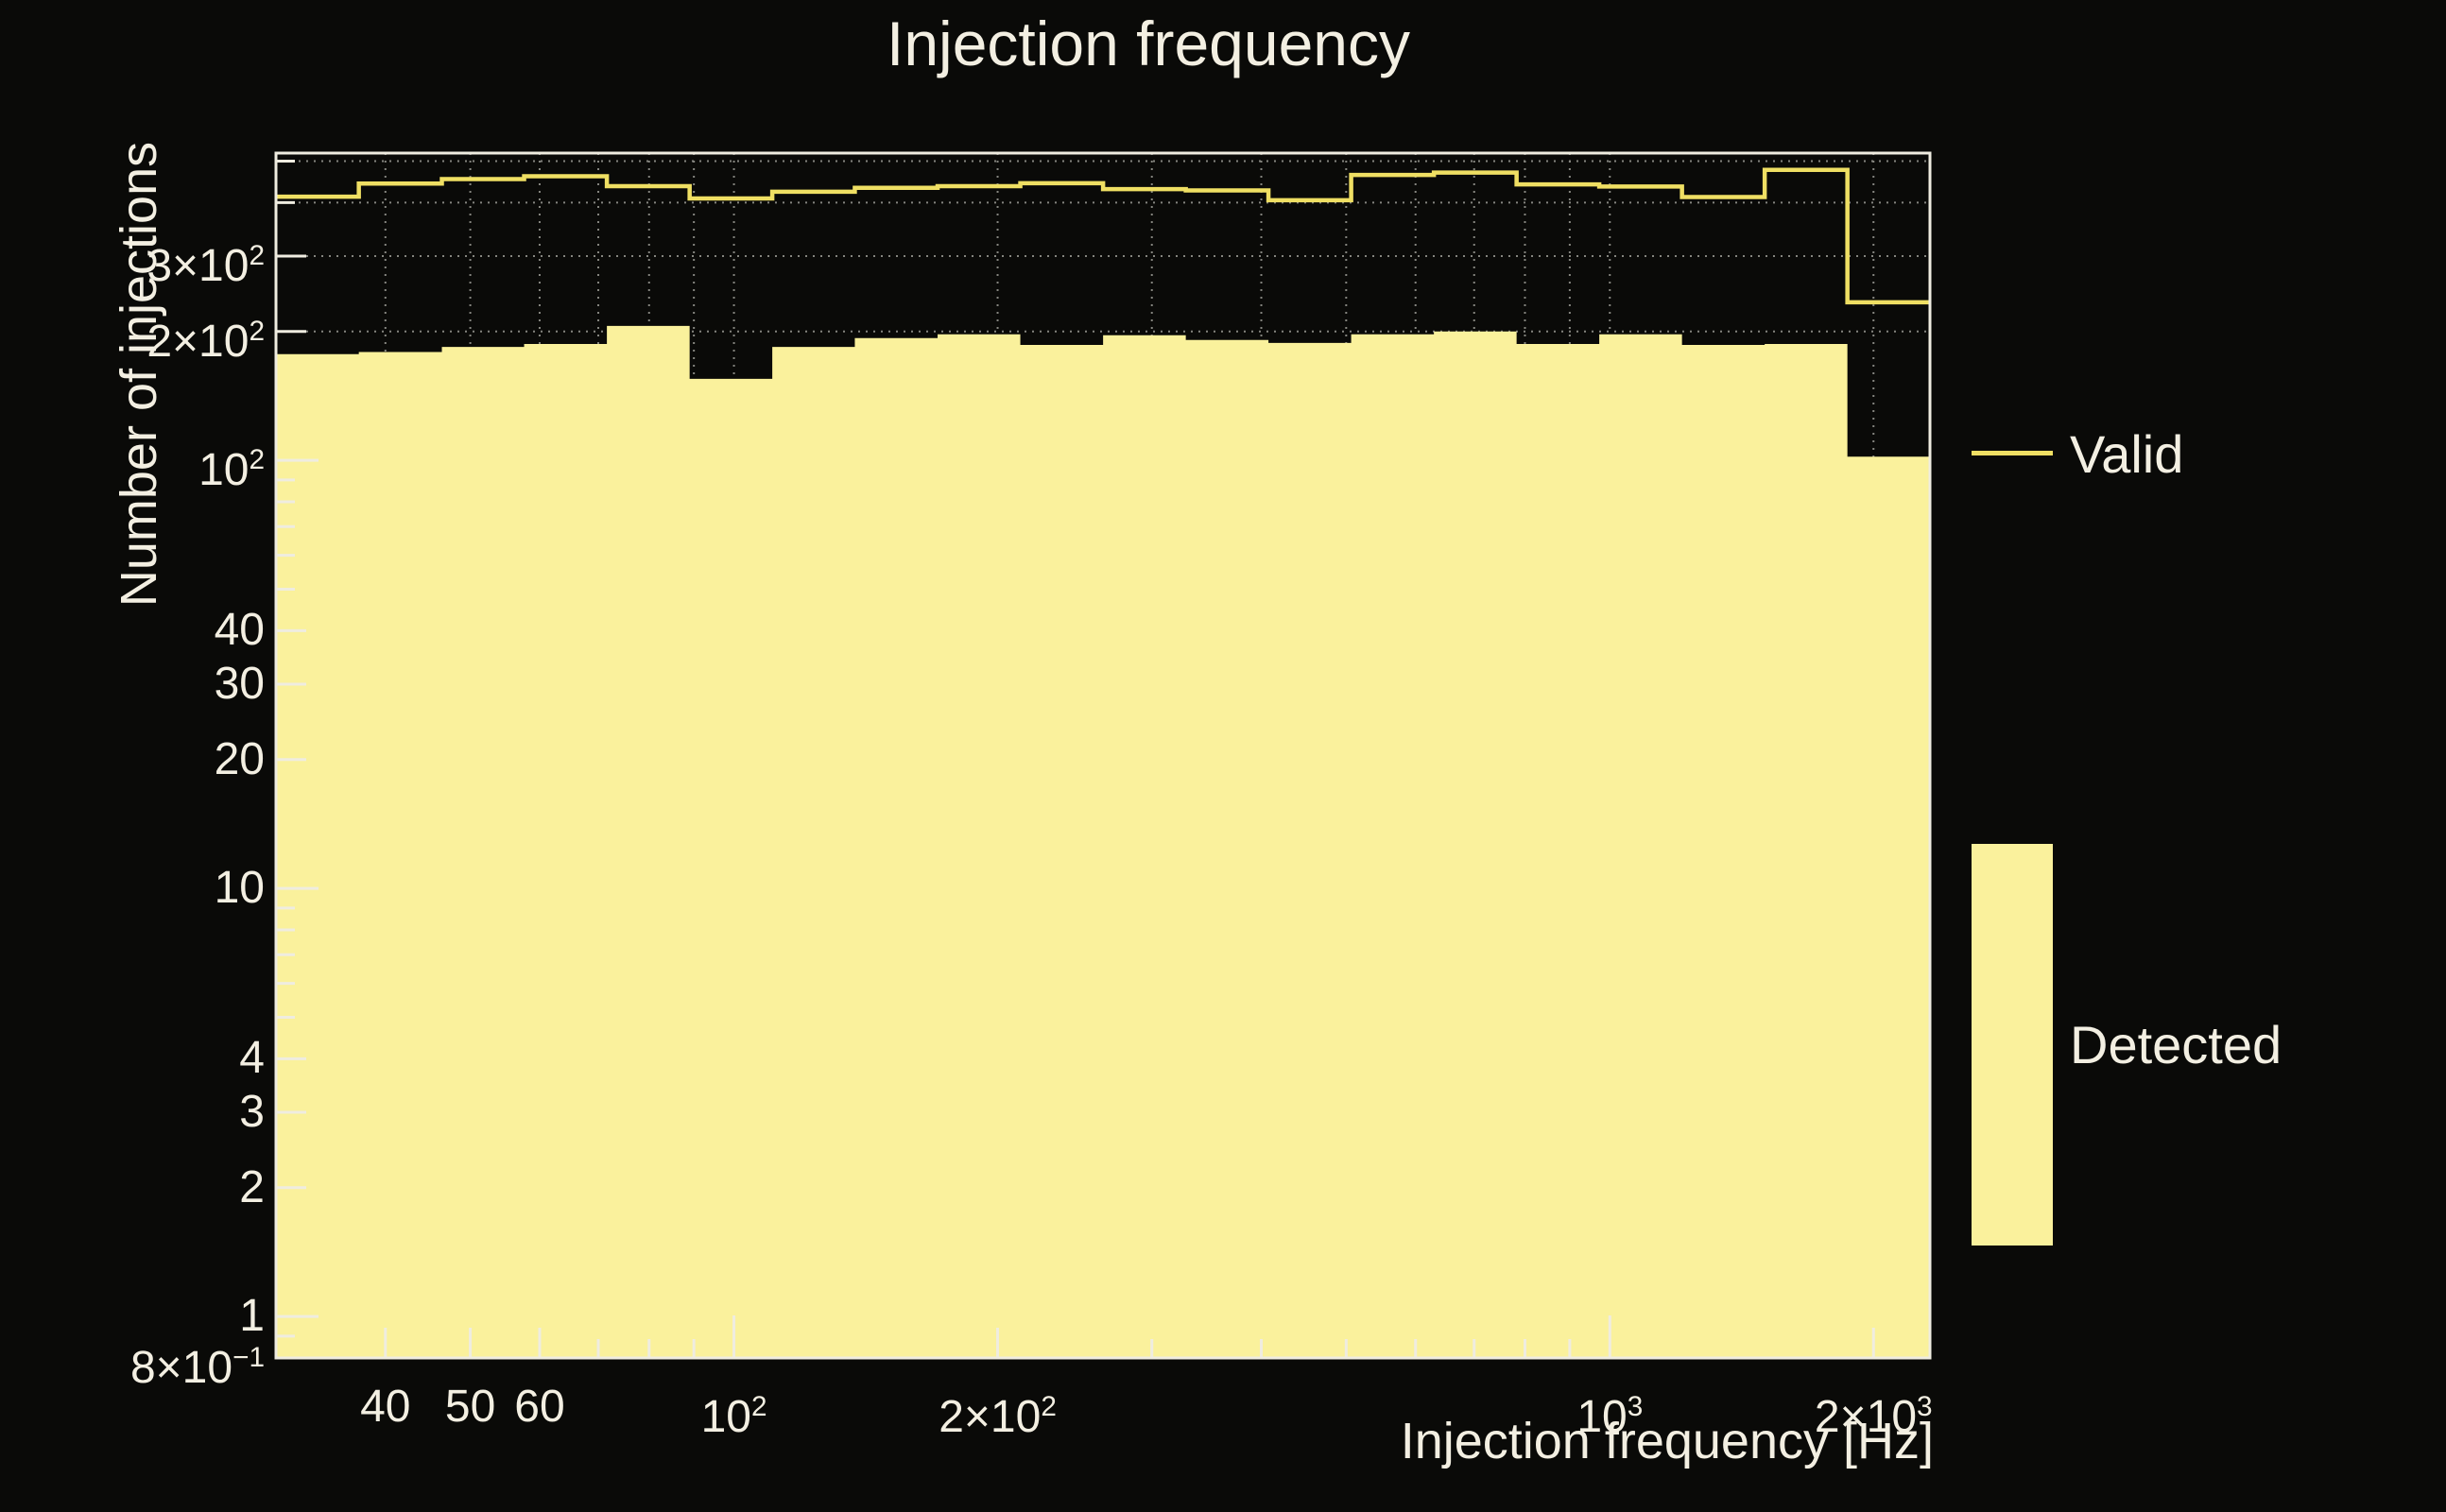 The height and width of the screenshot is (1512, 2446). What do you see at coordinates (2176, 1044) in the screenshot?
I see `legend-detected-label: Detected` at bounding box center [2176, 1044].